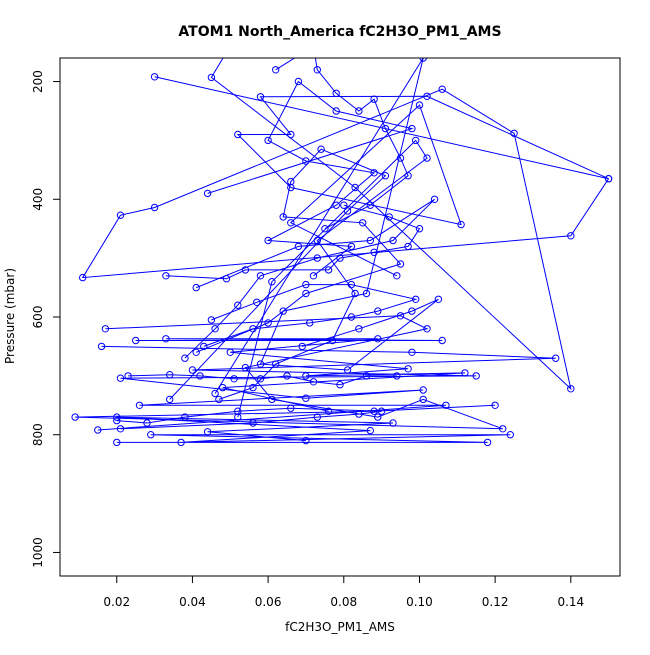 The width and height of the screenshot is (650, 655). What do you see at coordinates (343, 602) in the screenshot?
I see `x-tick-label: 0.08` at bounding box center [343, 602].